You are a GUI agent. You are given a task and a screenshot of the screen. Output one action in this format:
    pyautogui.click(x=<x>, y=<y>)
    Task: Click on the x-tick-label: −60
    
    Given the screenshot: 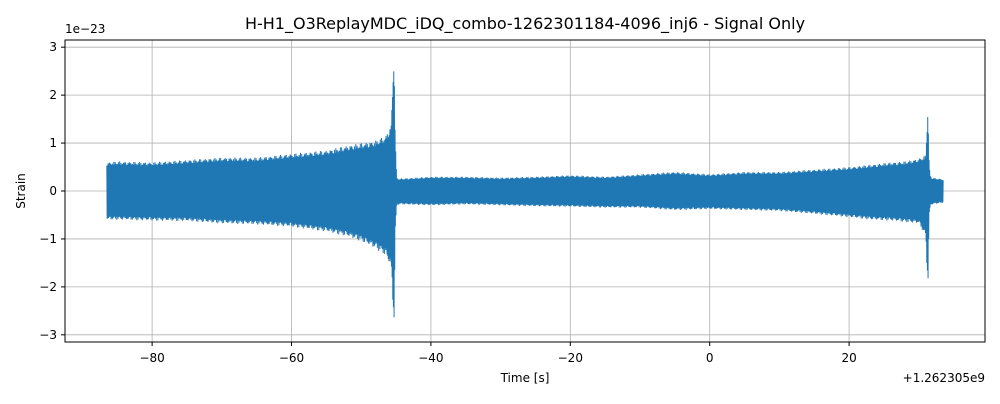 What is the action you would take?
    pyautogui.click(x=291, y=358)
    